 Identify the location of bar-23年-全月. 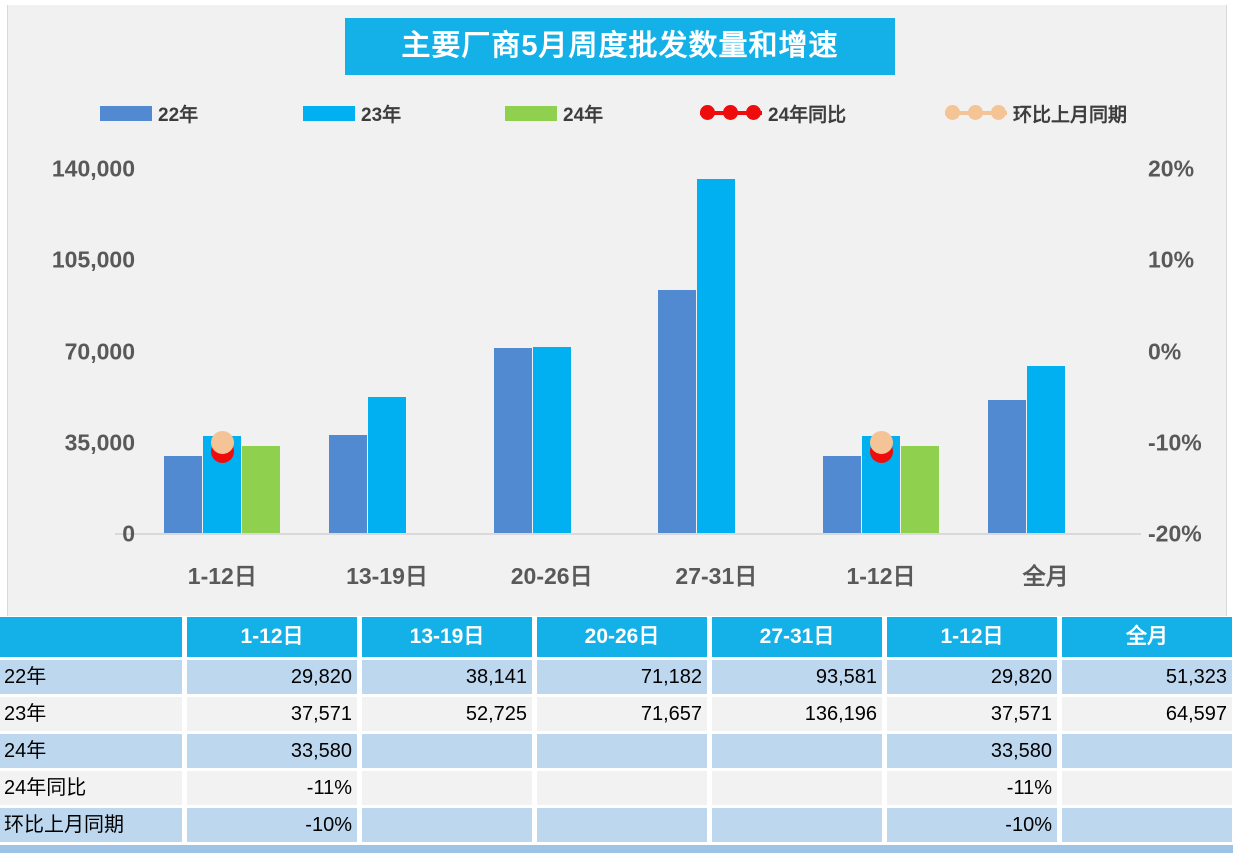
(1045, 449).